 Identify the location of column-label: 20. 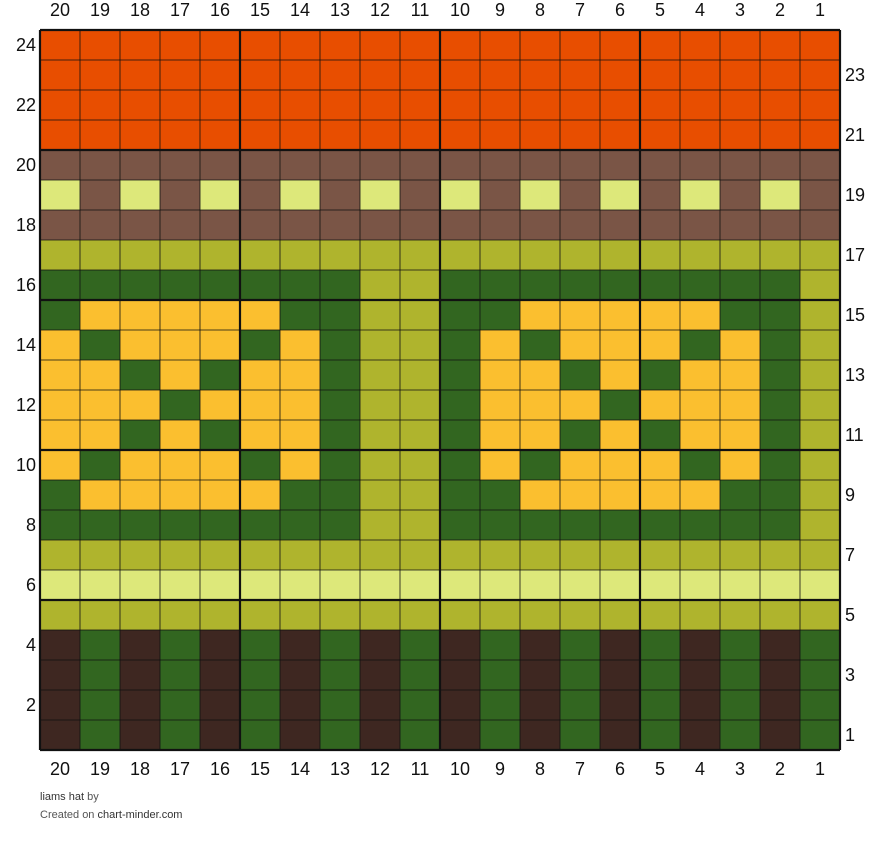
(60, 10).